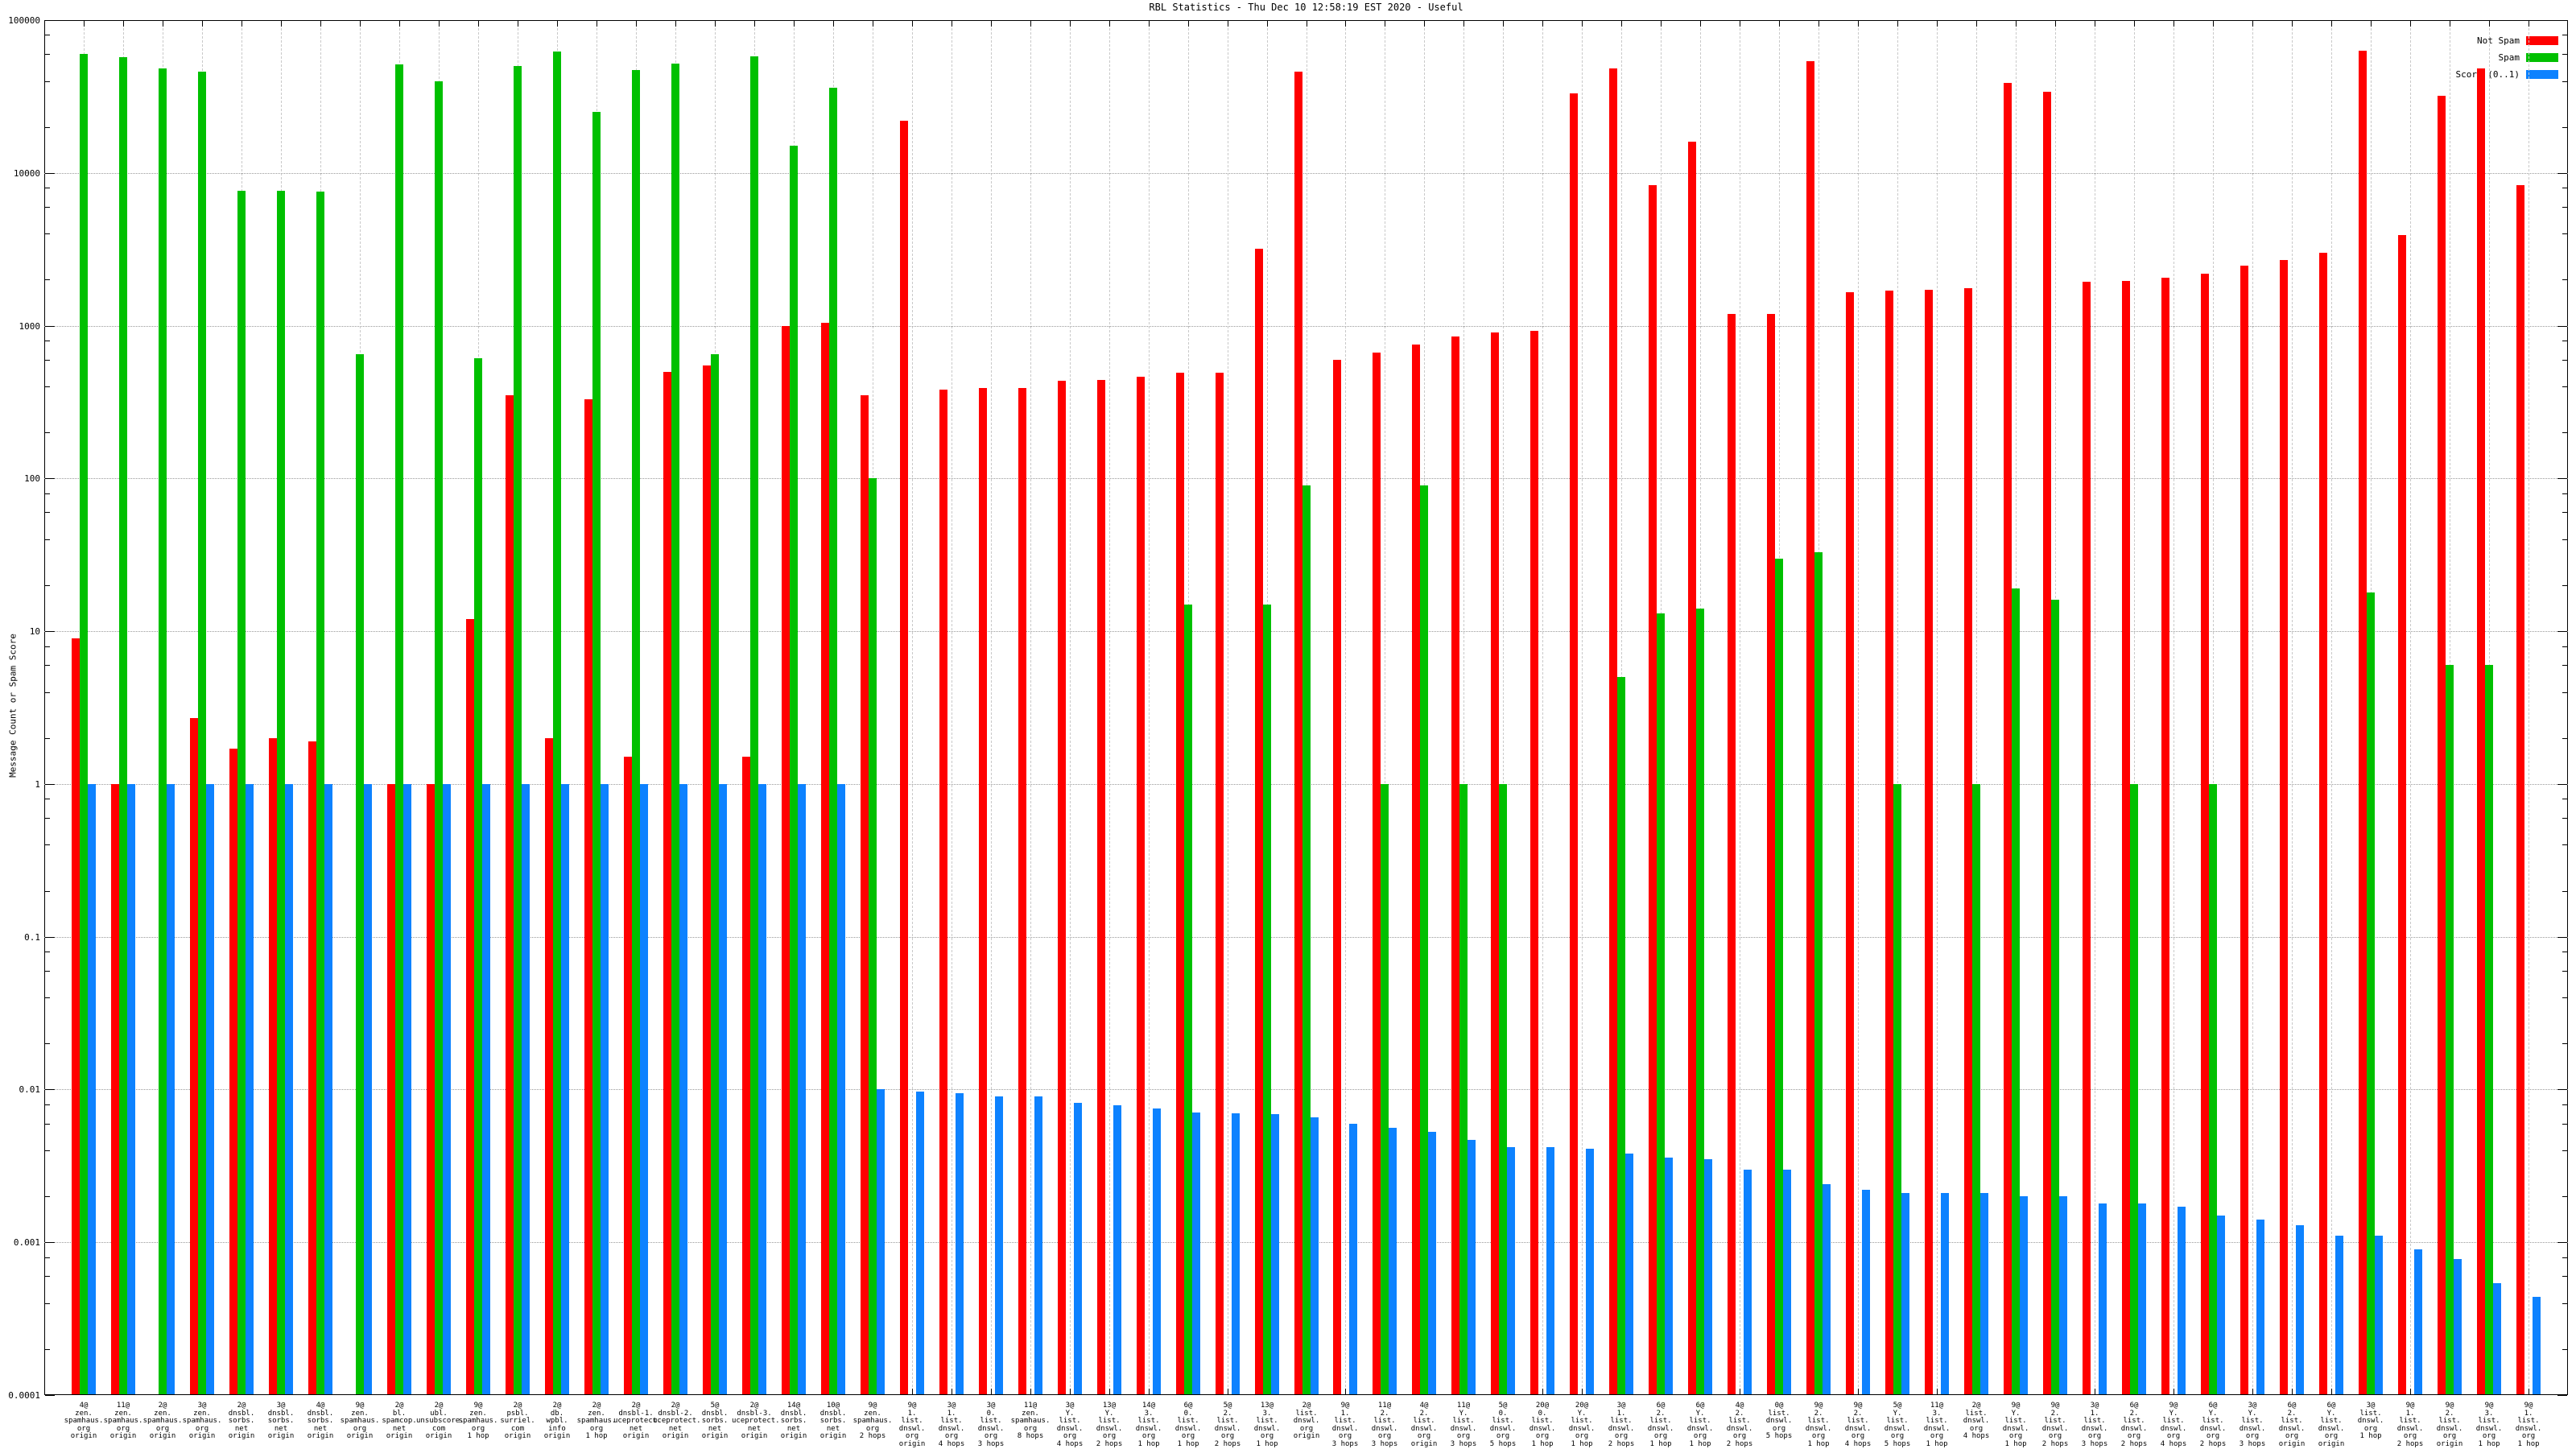 This screenshot has width=2576, height=1449. What do you see at coordinates (2252, 1425) in the screenshot?
I see `x-category-label: 3@ Y. list. dnswl. org 3 hops` at bounding box center [2252, 1425].